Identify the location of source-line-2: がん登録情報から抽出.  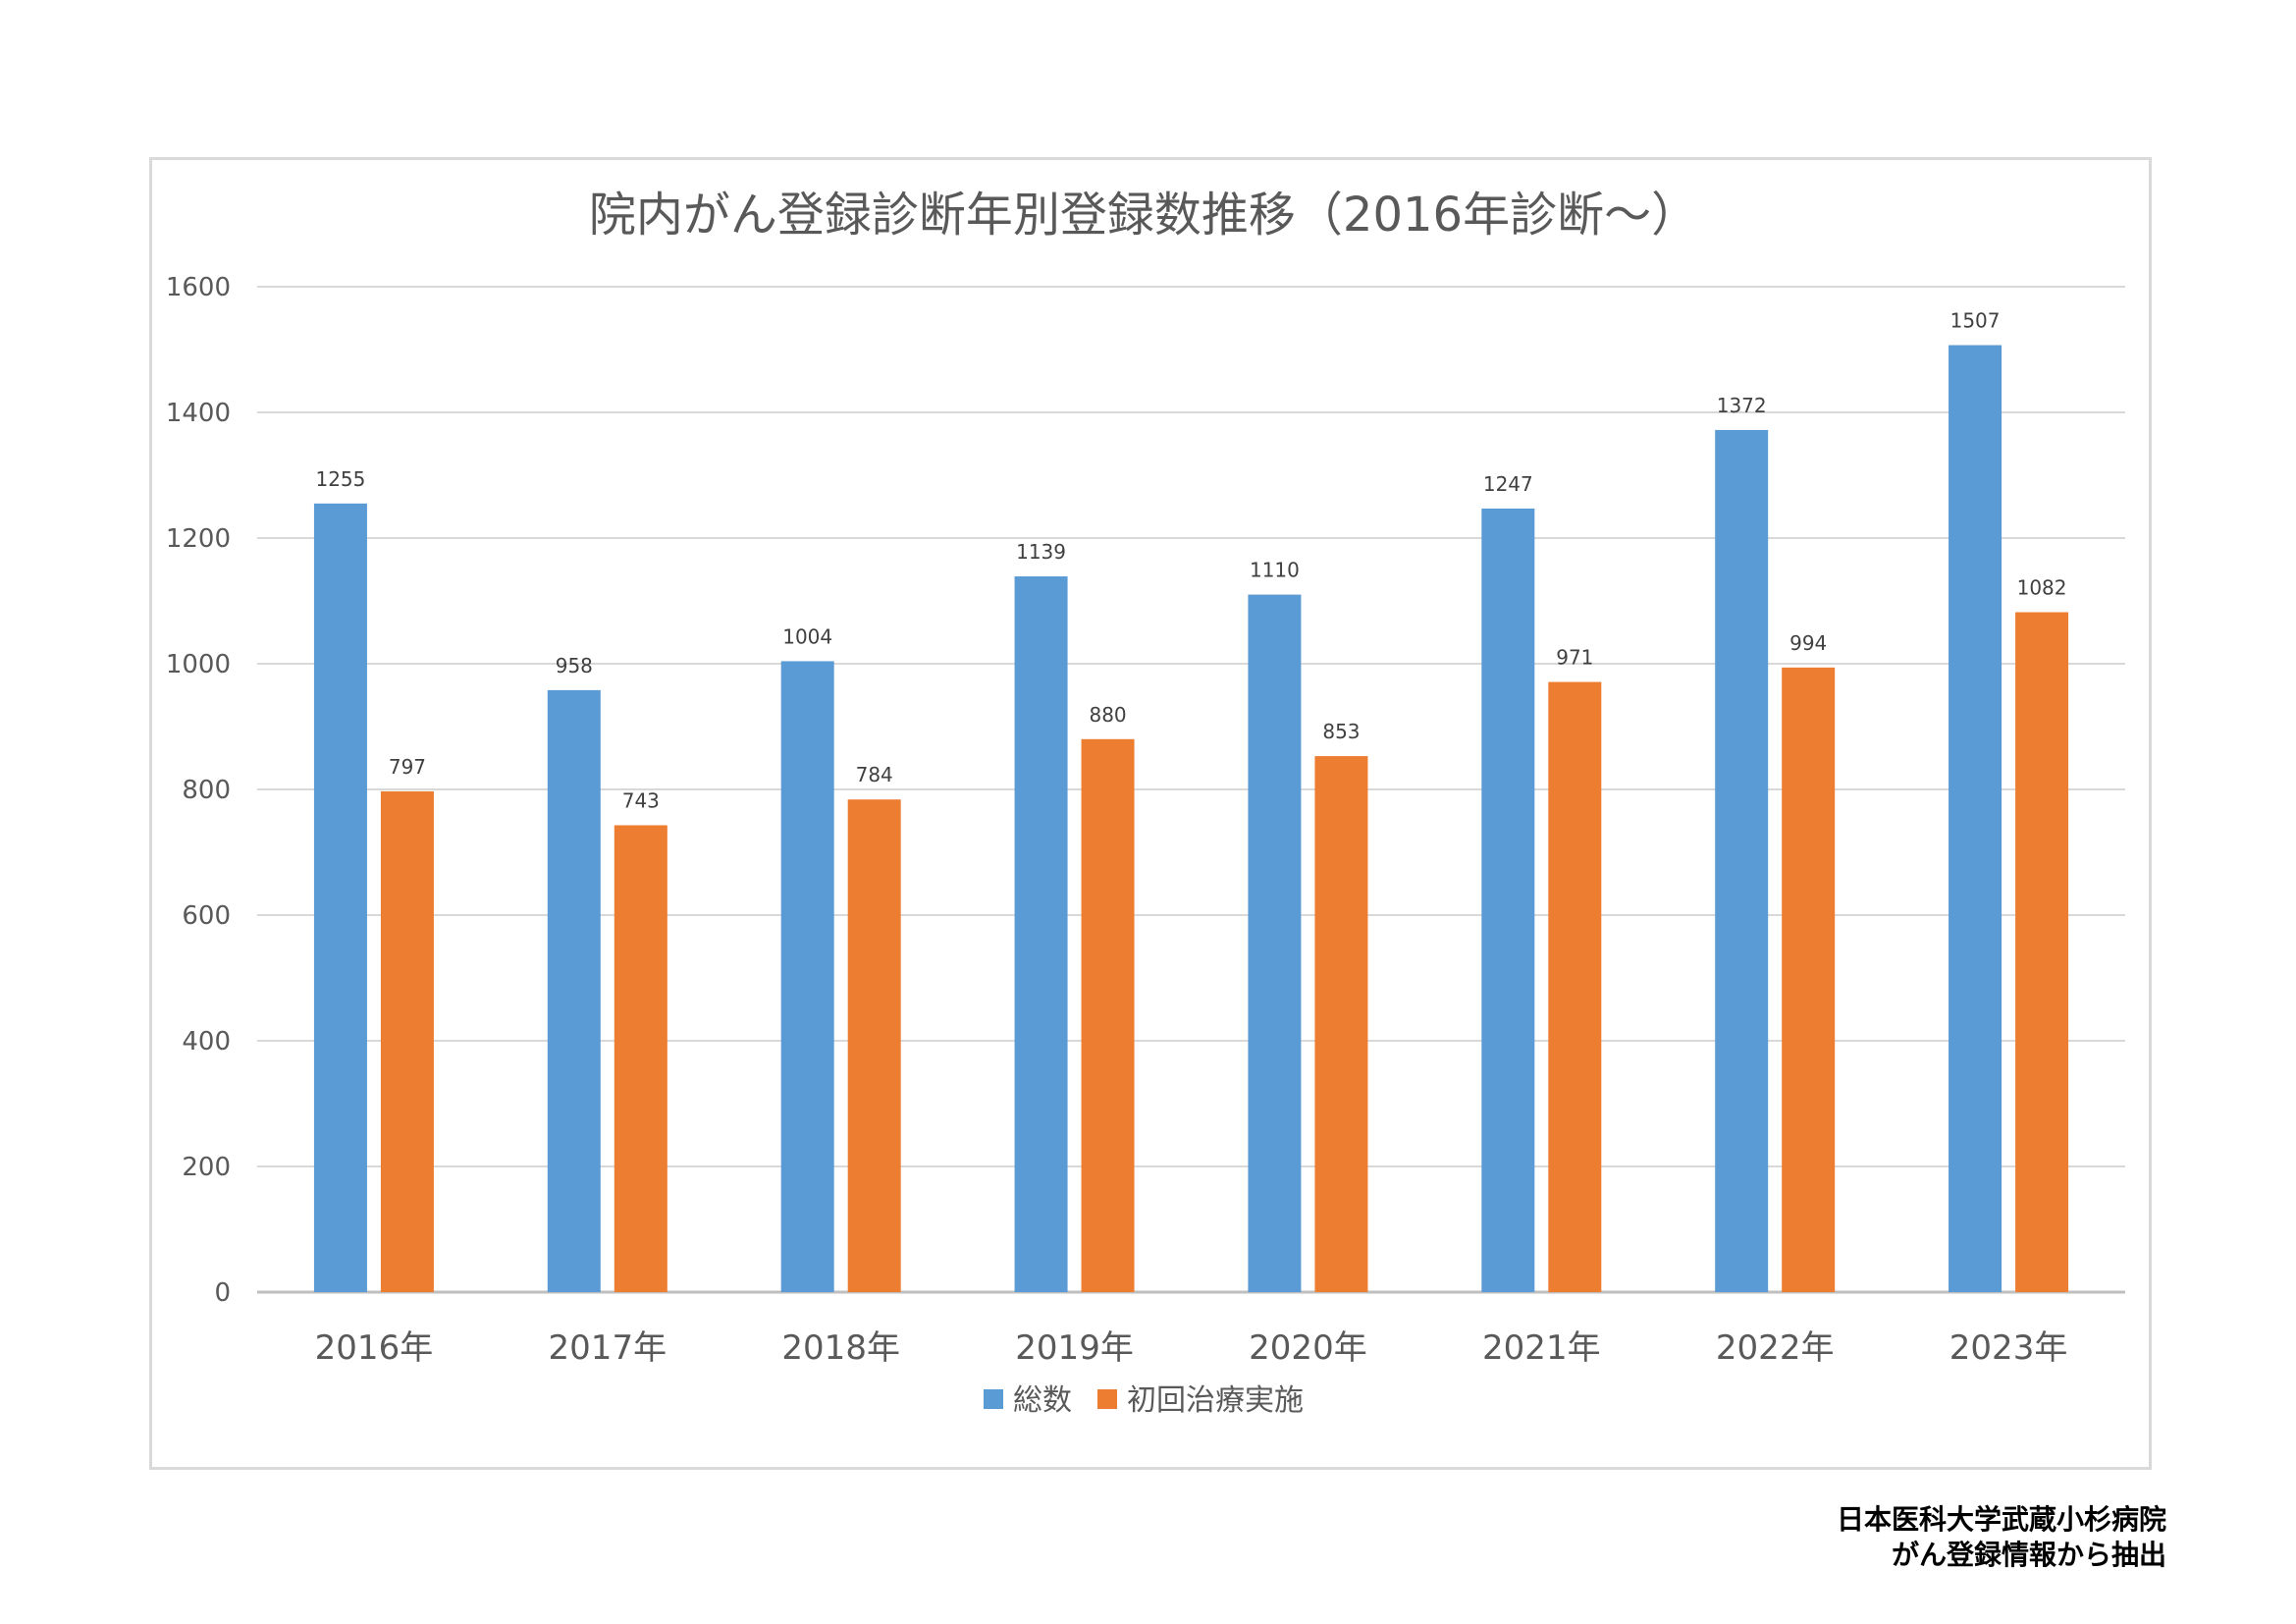
(2028, 1555).